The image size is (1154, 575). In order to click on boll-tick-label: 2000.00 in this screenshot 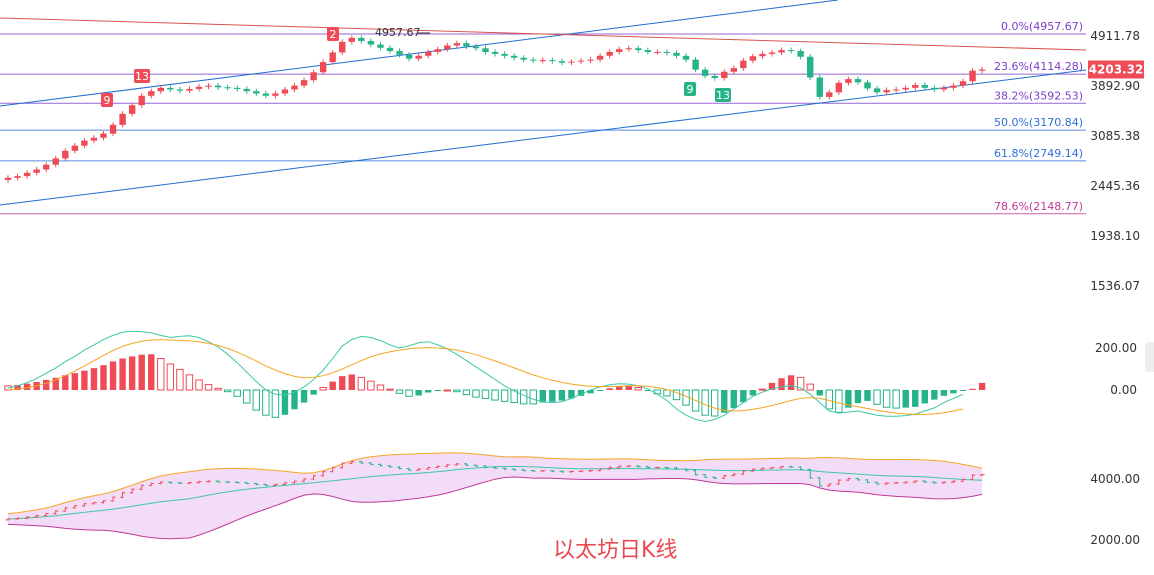, I will do `click(1115, 540)`.